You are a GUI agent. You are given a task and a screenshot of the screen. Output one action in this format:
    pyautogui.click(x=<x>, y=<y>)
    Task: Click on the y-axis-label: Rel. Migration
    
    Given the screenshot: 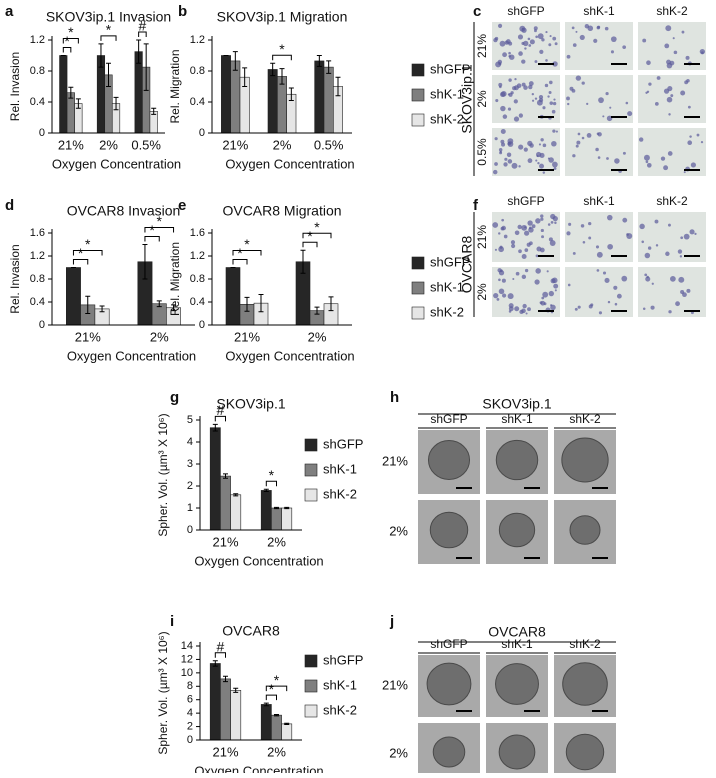 What is the action you would take?
    pyautogui.click(x=175, y=279)
    